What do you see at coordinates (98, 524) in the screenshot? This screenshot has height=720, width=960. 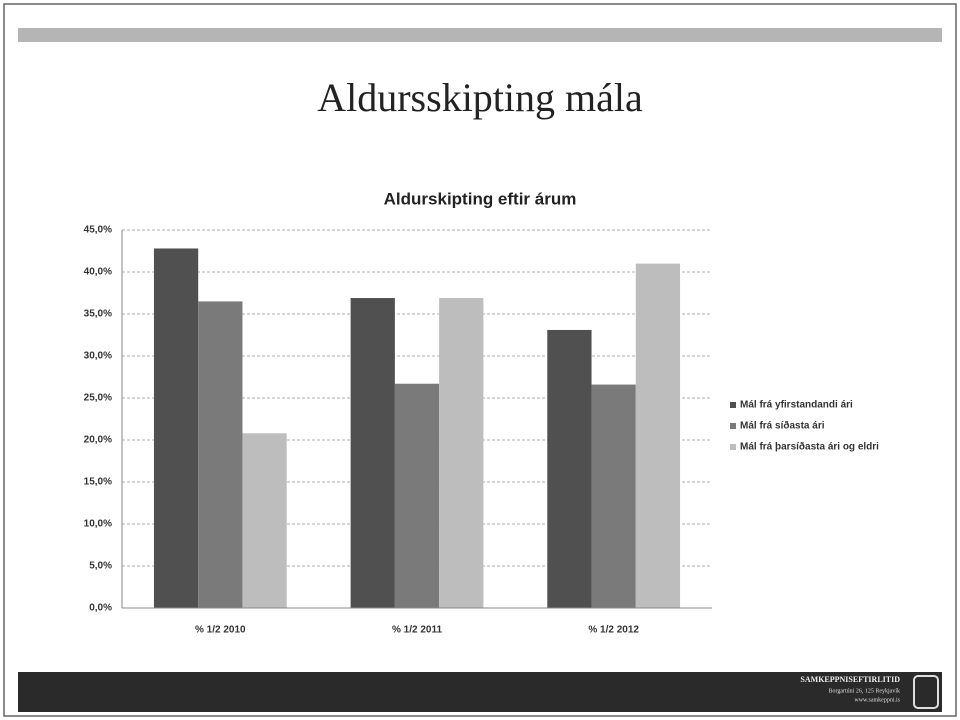 I see `y-tick-label: 10,0%` at bounding box center [98, 524].